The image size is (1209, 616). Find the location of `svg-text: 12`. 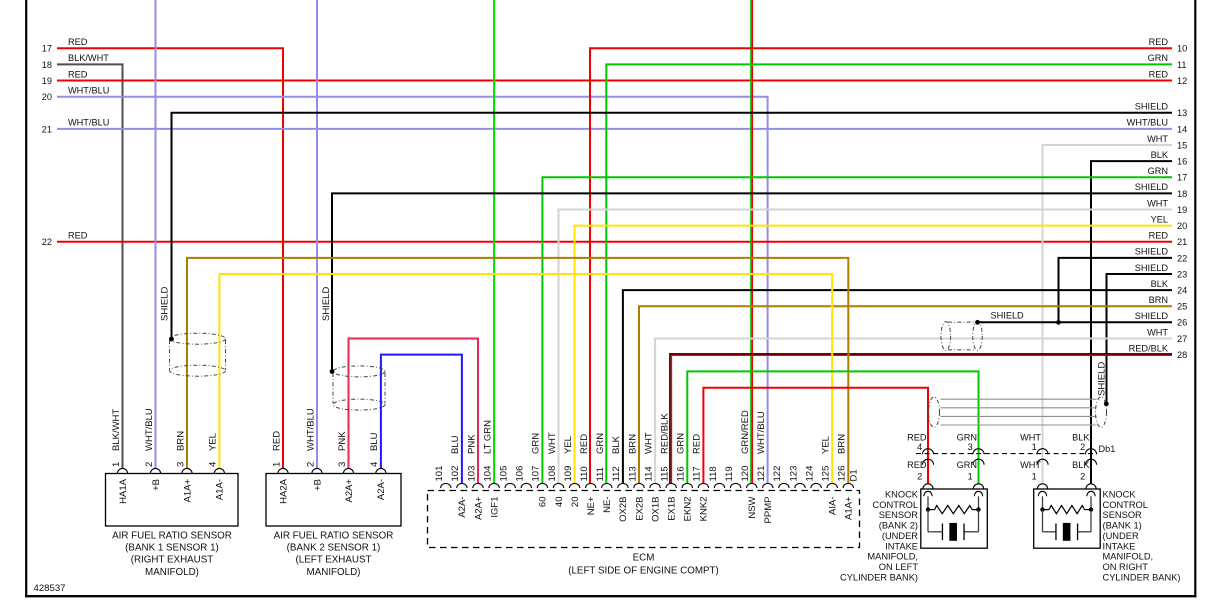

svg-text: 12 is located at coordinates (1182, 81).